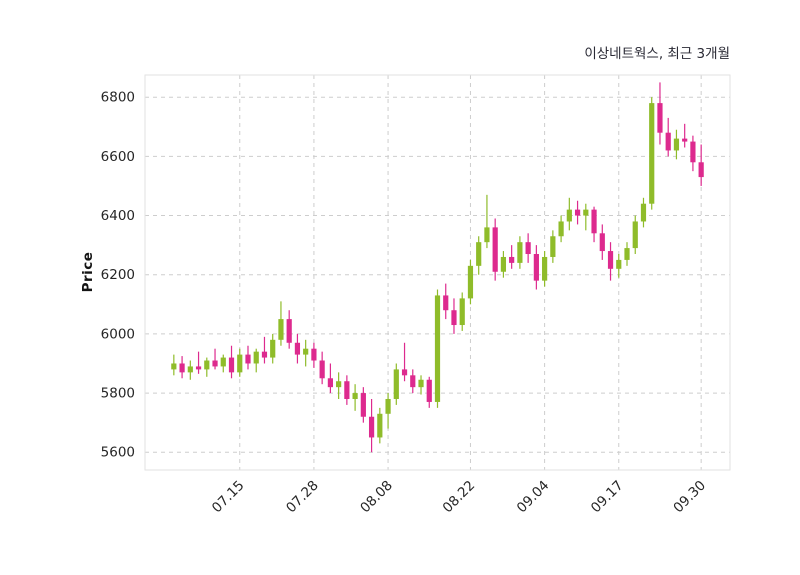 The width and height of the screenshot is (800, 575). What do you see at coordinates (118, 453) in the screenshot?
I see `y-tick-label: 5600` at bounding box center [118, 453].